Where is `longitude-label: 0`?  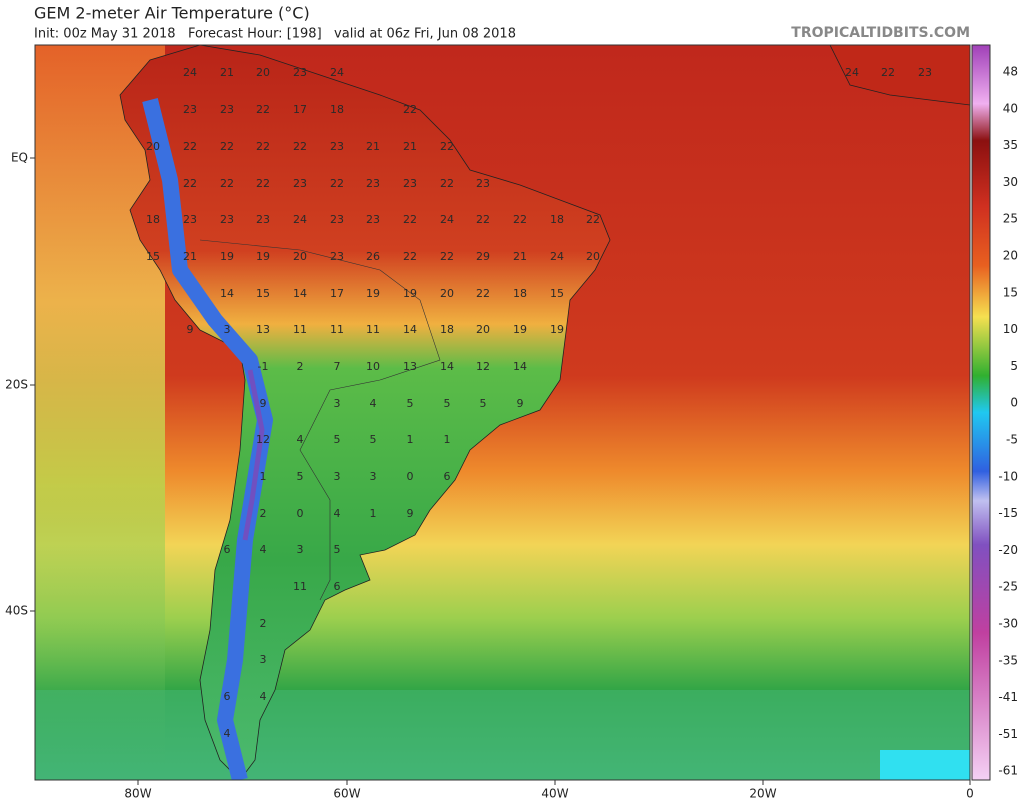
longitude-label: 0 is located at coordinates (970, 793).